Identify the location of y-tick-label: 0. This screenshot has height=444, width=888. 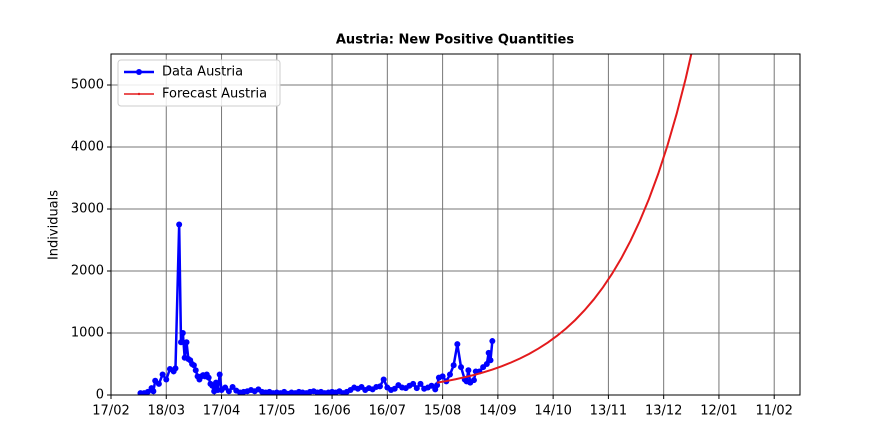
(100, 395).